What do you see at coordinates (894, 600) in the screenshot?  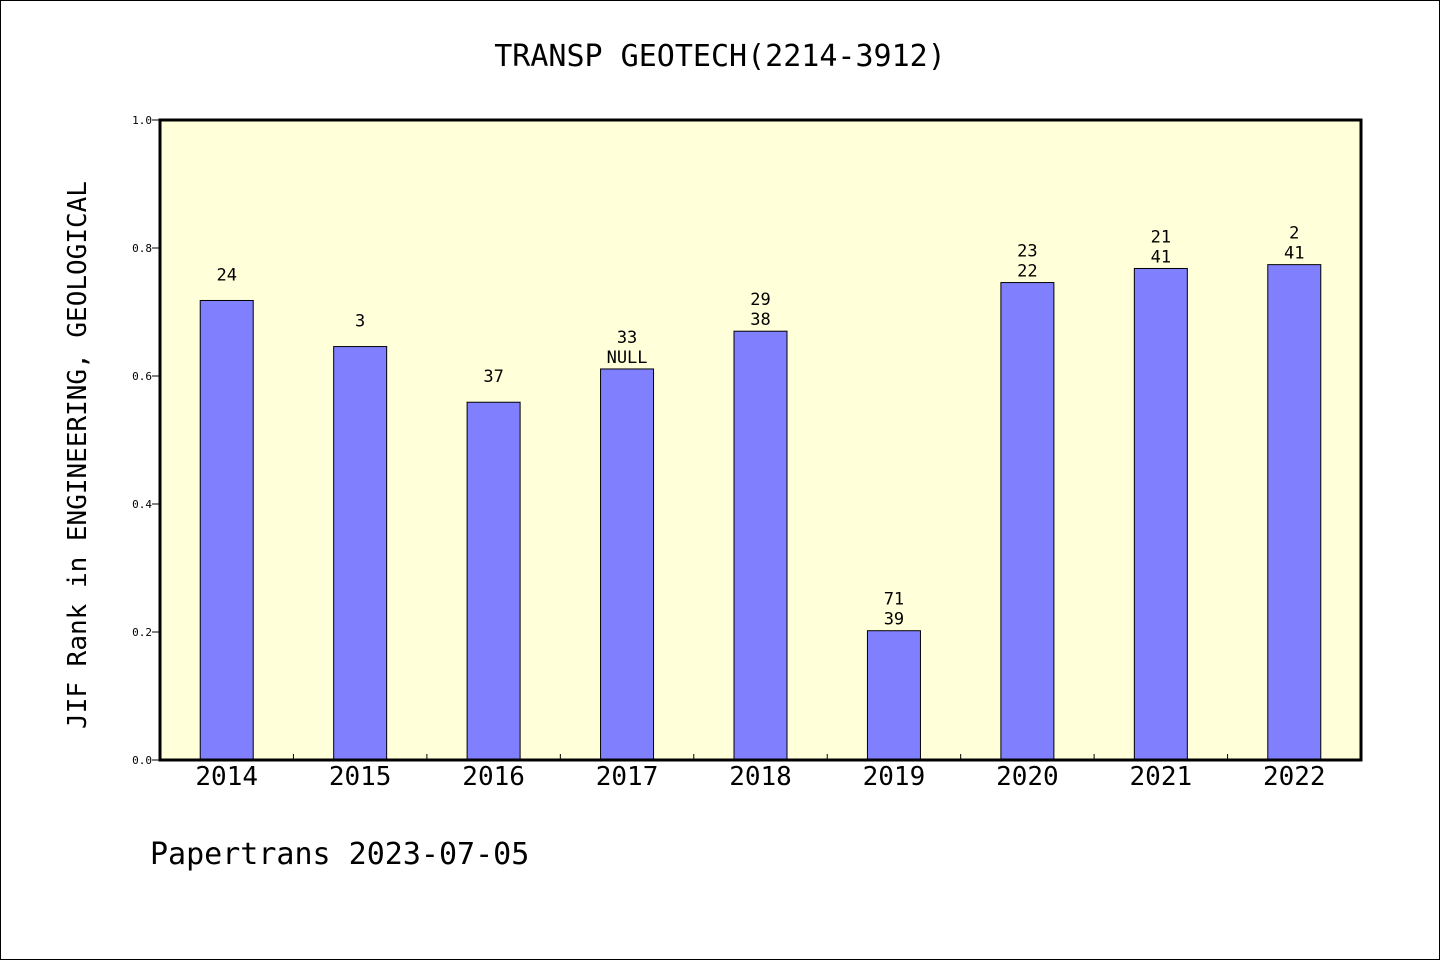 I see `bar-label-top: 71` at bounding box center [894, 600].